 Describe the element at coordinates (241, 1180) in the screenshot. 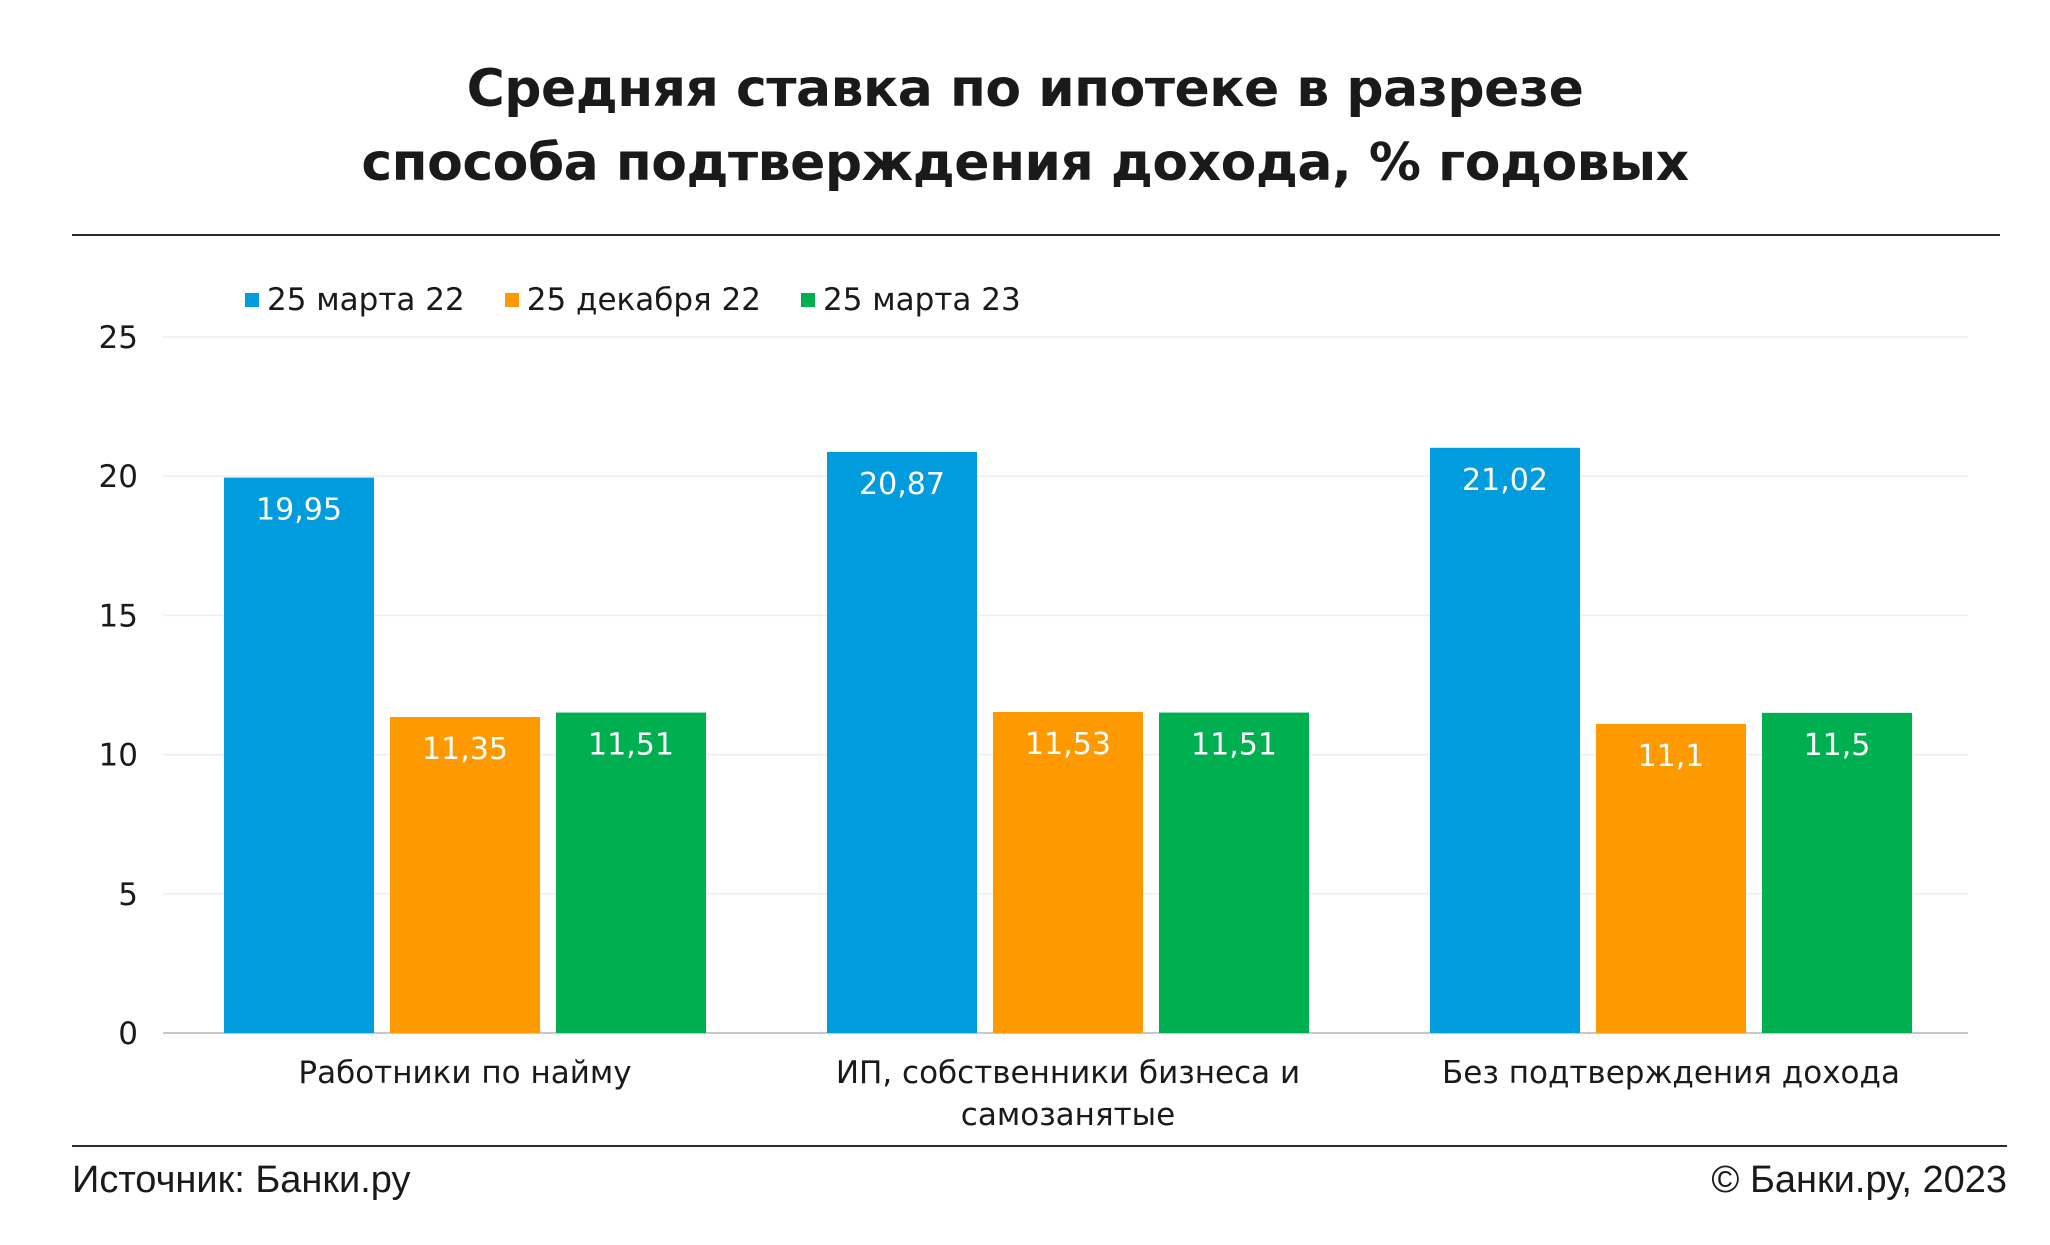

I see `source-note: Источник: Банки.ру` at that location.